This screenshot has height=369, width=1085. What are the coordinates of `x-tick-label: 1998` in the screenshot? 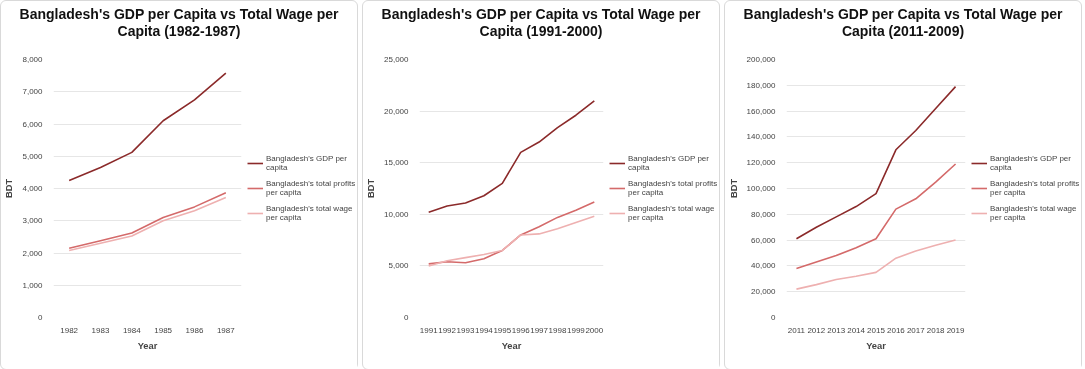 It's located at (557, 330).